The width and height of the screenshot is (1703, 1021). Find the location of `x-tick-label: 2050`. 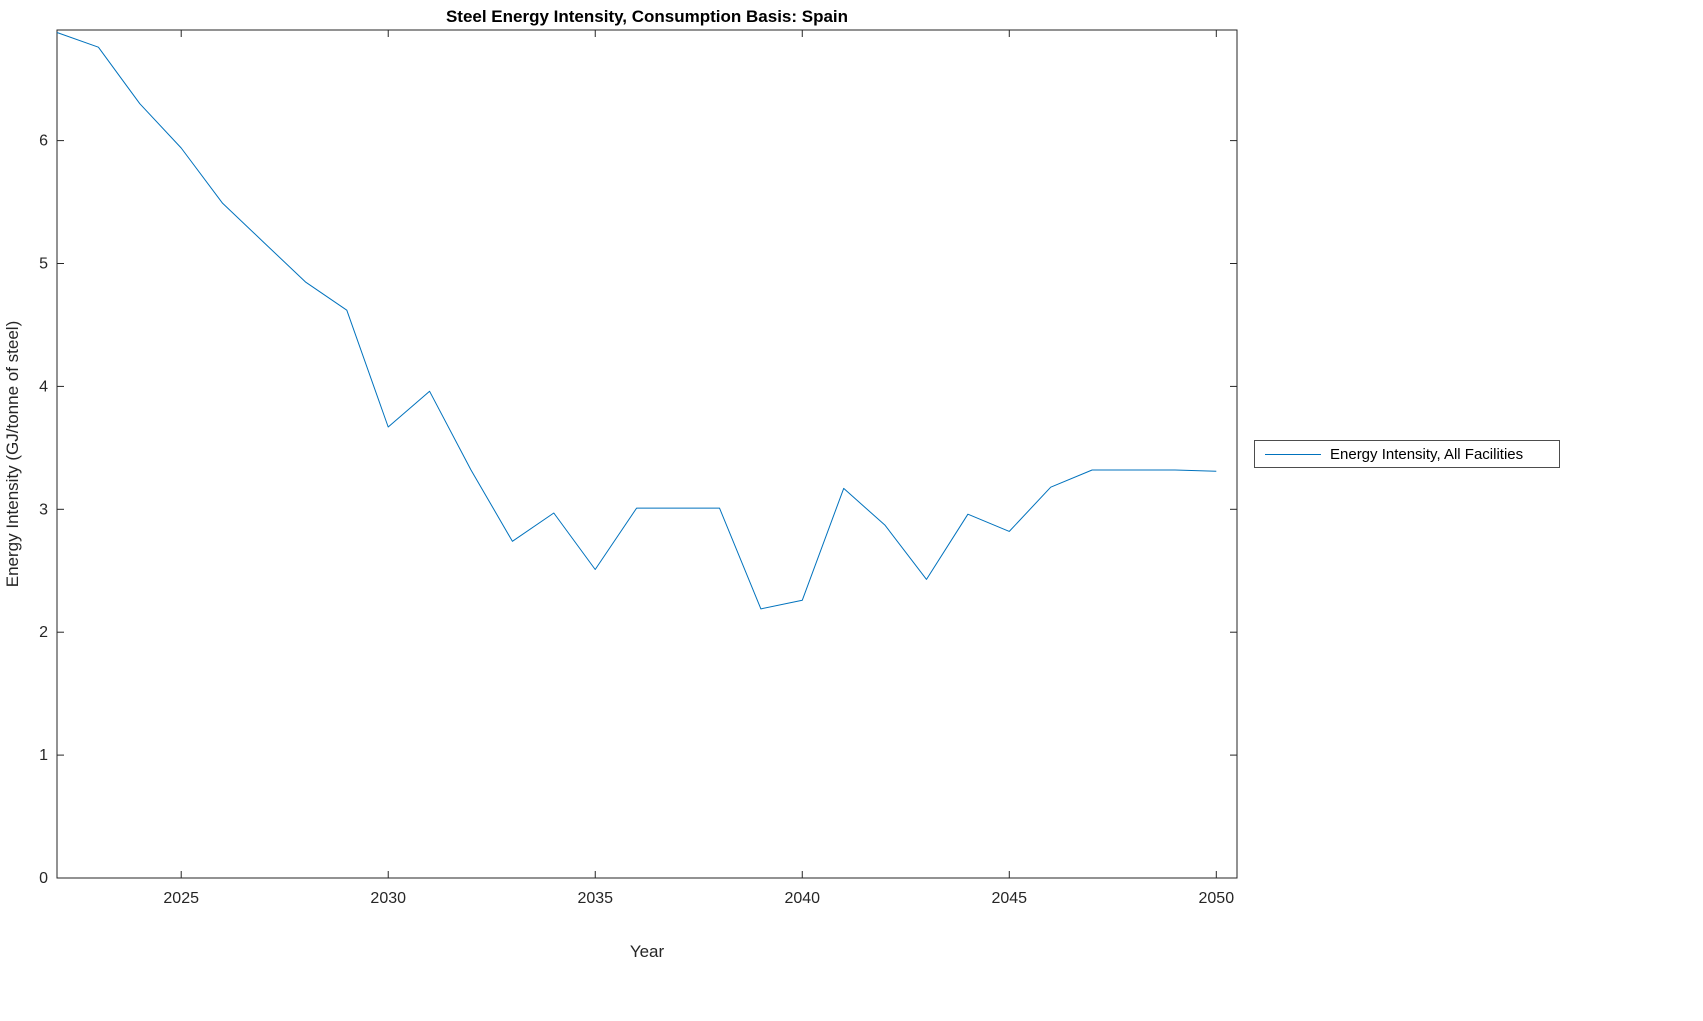

x-tick-label: 2050 is located at coordinates (1217, 898).